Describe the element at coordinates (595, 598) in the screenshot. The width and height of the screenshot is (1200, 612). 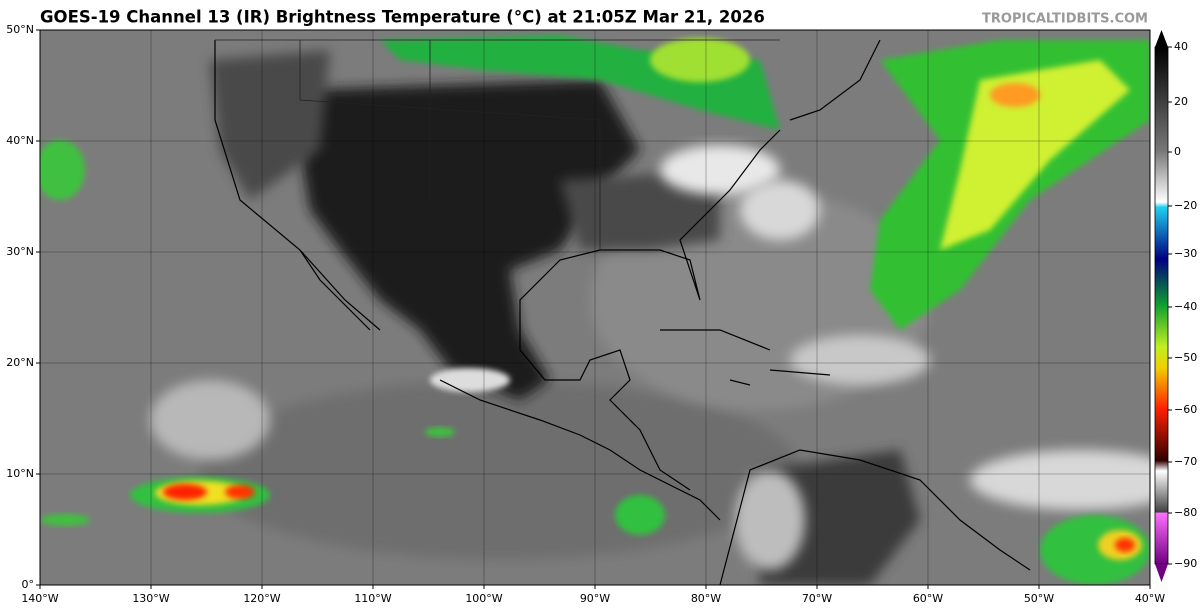
I see `longitude-label: 90°W` at that location.